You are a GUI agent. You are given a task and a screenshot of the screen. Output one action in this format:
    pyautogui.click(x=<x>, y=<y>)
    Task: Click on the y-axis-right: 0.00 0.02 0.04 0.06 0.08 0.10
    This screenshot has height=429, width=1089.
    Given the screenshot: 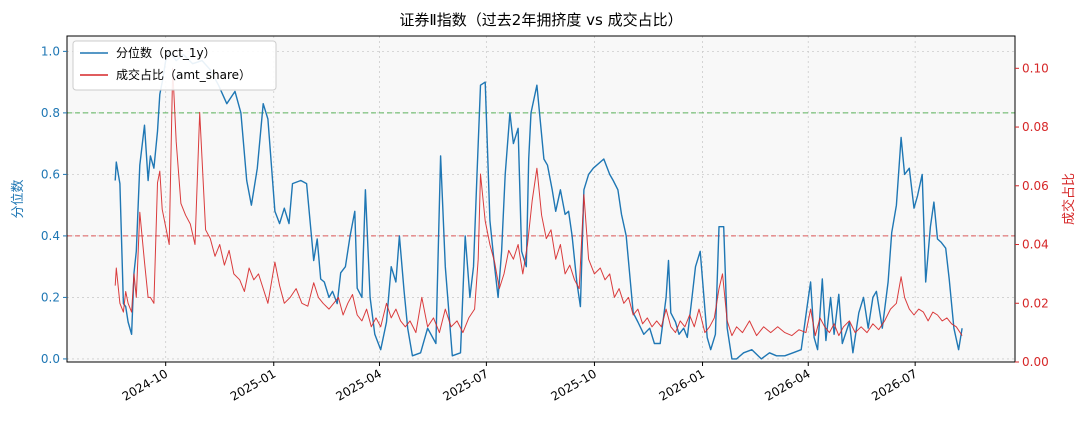 What is the action you would take?
    pyautogui.click(x=1032, y=215)
    